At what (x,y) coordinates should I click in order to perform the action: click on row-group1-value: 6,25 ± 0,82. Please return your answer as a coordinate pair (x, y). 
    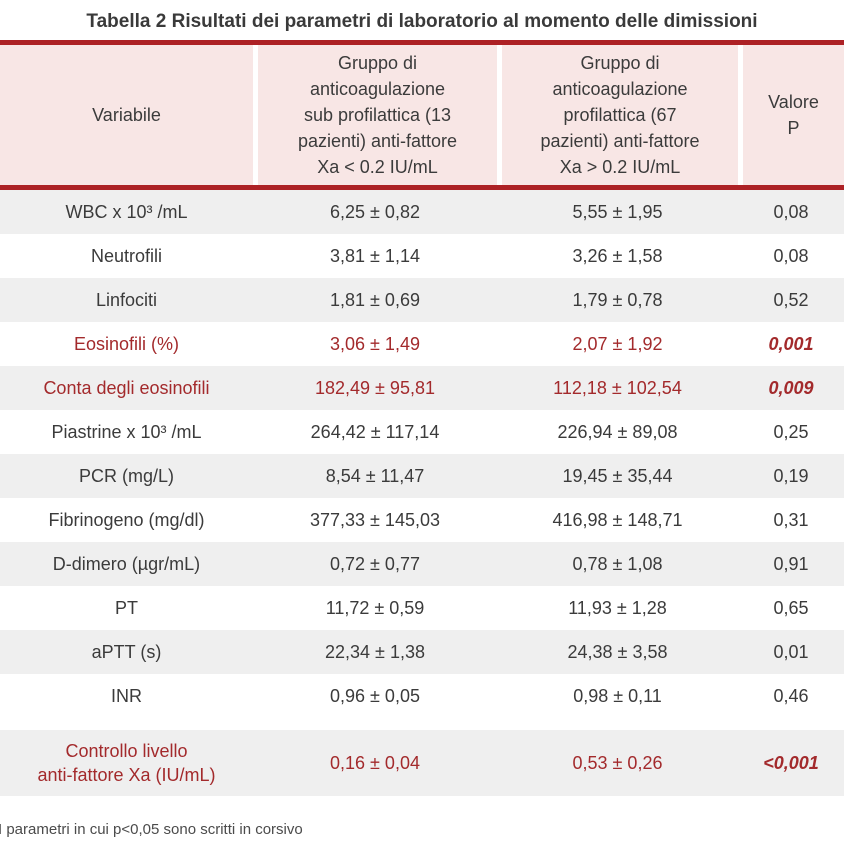
    Looking at the image, I should click on (375, 212).